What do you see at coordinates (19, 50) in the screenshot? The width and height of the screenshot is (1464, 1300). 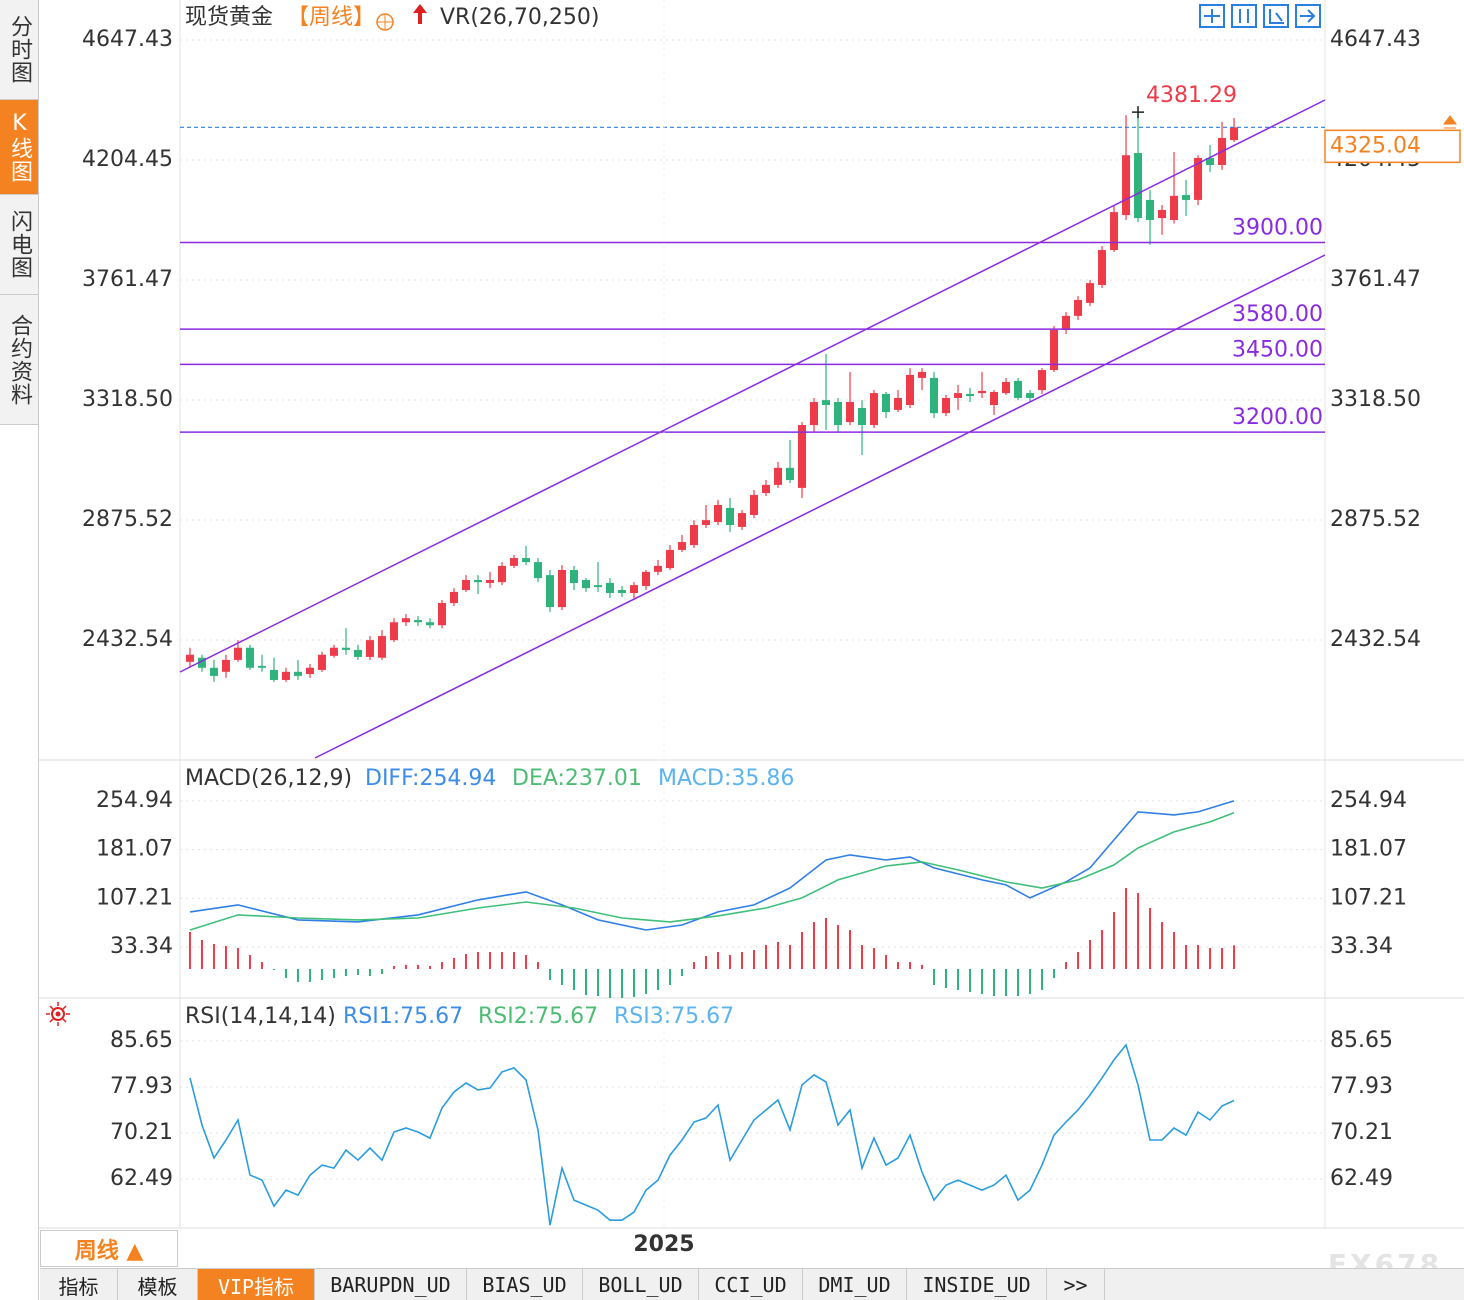 I see `sidebar-tab: 分时图` at bounding box center [19, 50].